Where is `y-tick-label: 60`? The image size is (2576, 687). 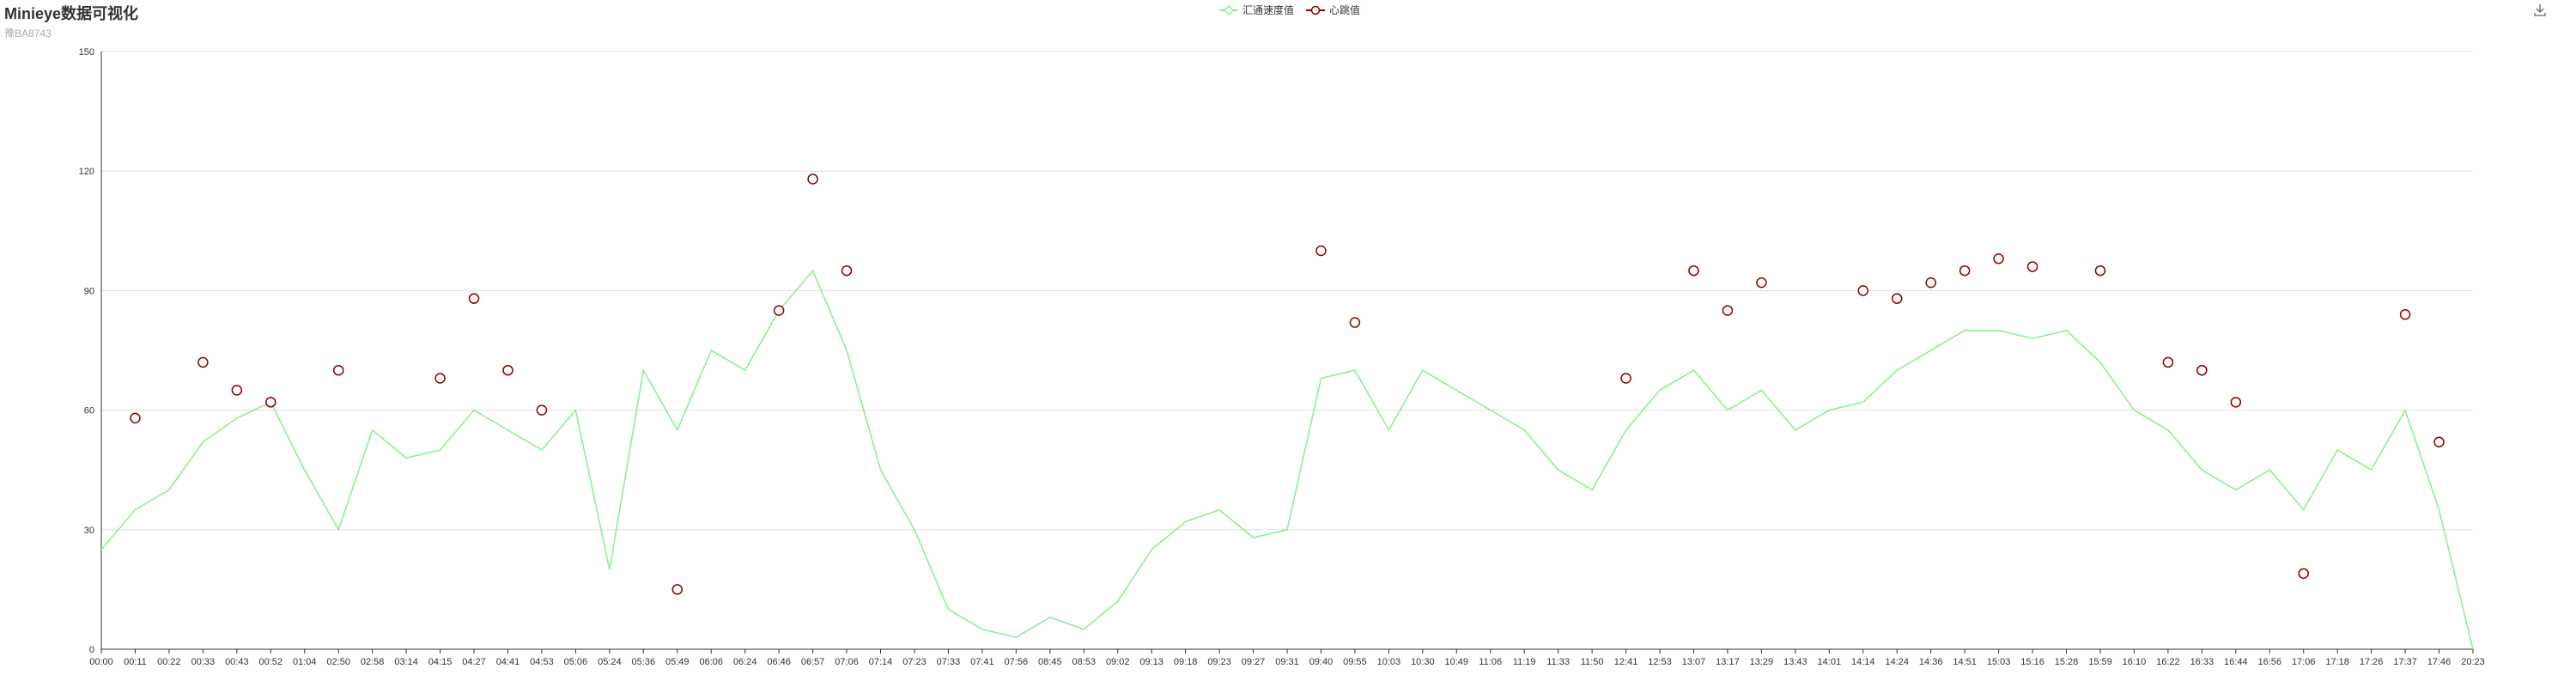 y-tick-label: 60 is located at coordinates (89, 411).